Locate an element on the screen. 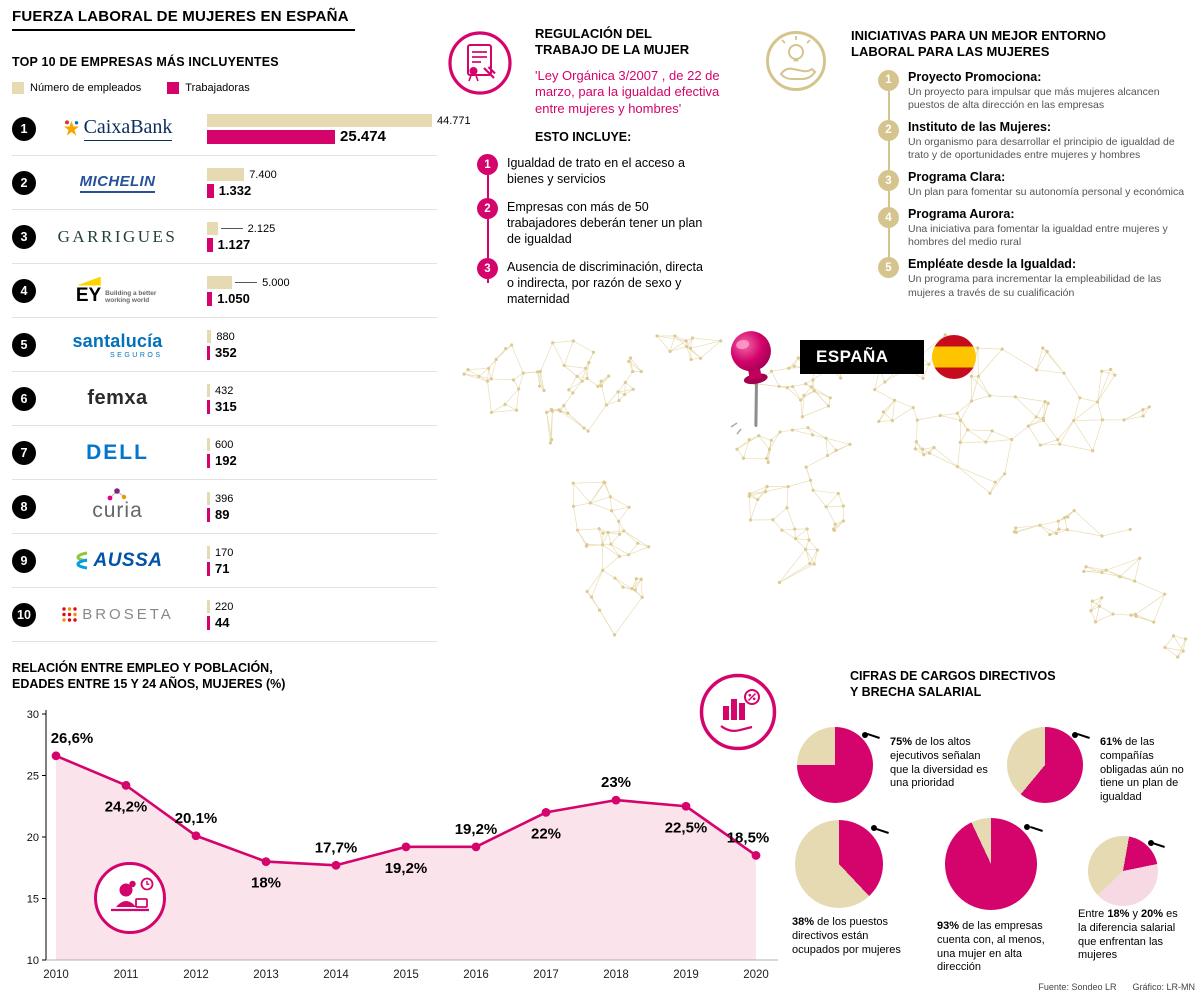 Image resolution: width=1200 pixels, height=999 pixels. women-legend-label: Trabajadoras is located at coordinates (217, 88).